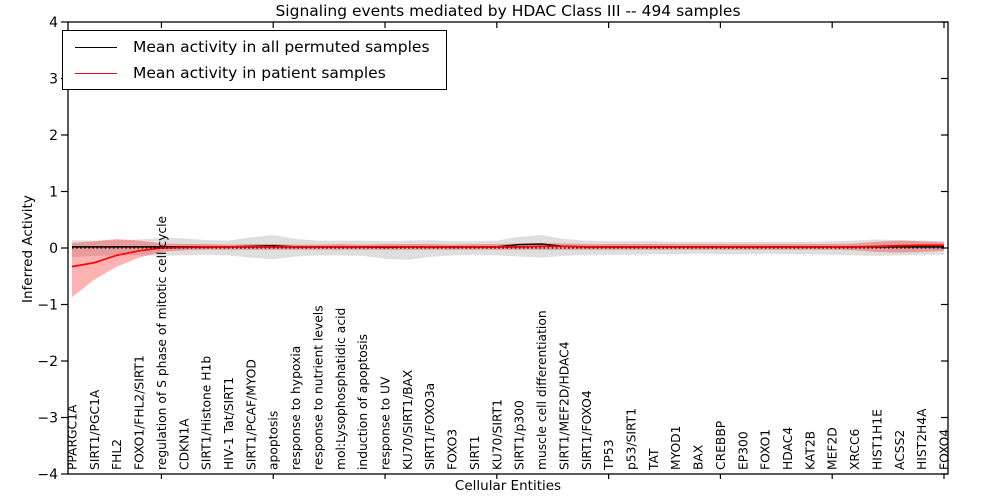 Image resolution: width=1000 pixels, height=500 pixels. What do you see at coordinates (296, 408) in the screenshot?
I see `x-category-label: response to hypoxia` at bounding box center [296, 408].